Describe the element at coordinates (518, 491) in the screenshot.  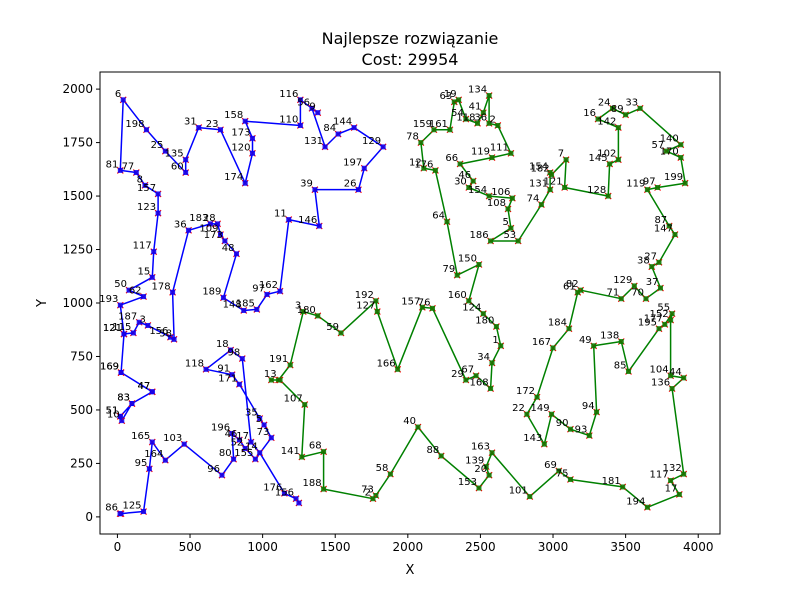
I see `node-label: 101` at that location.